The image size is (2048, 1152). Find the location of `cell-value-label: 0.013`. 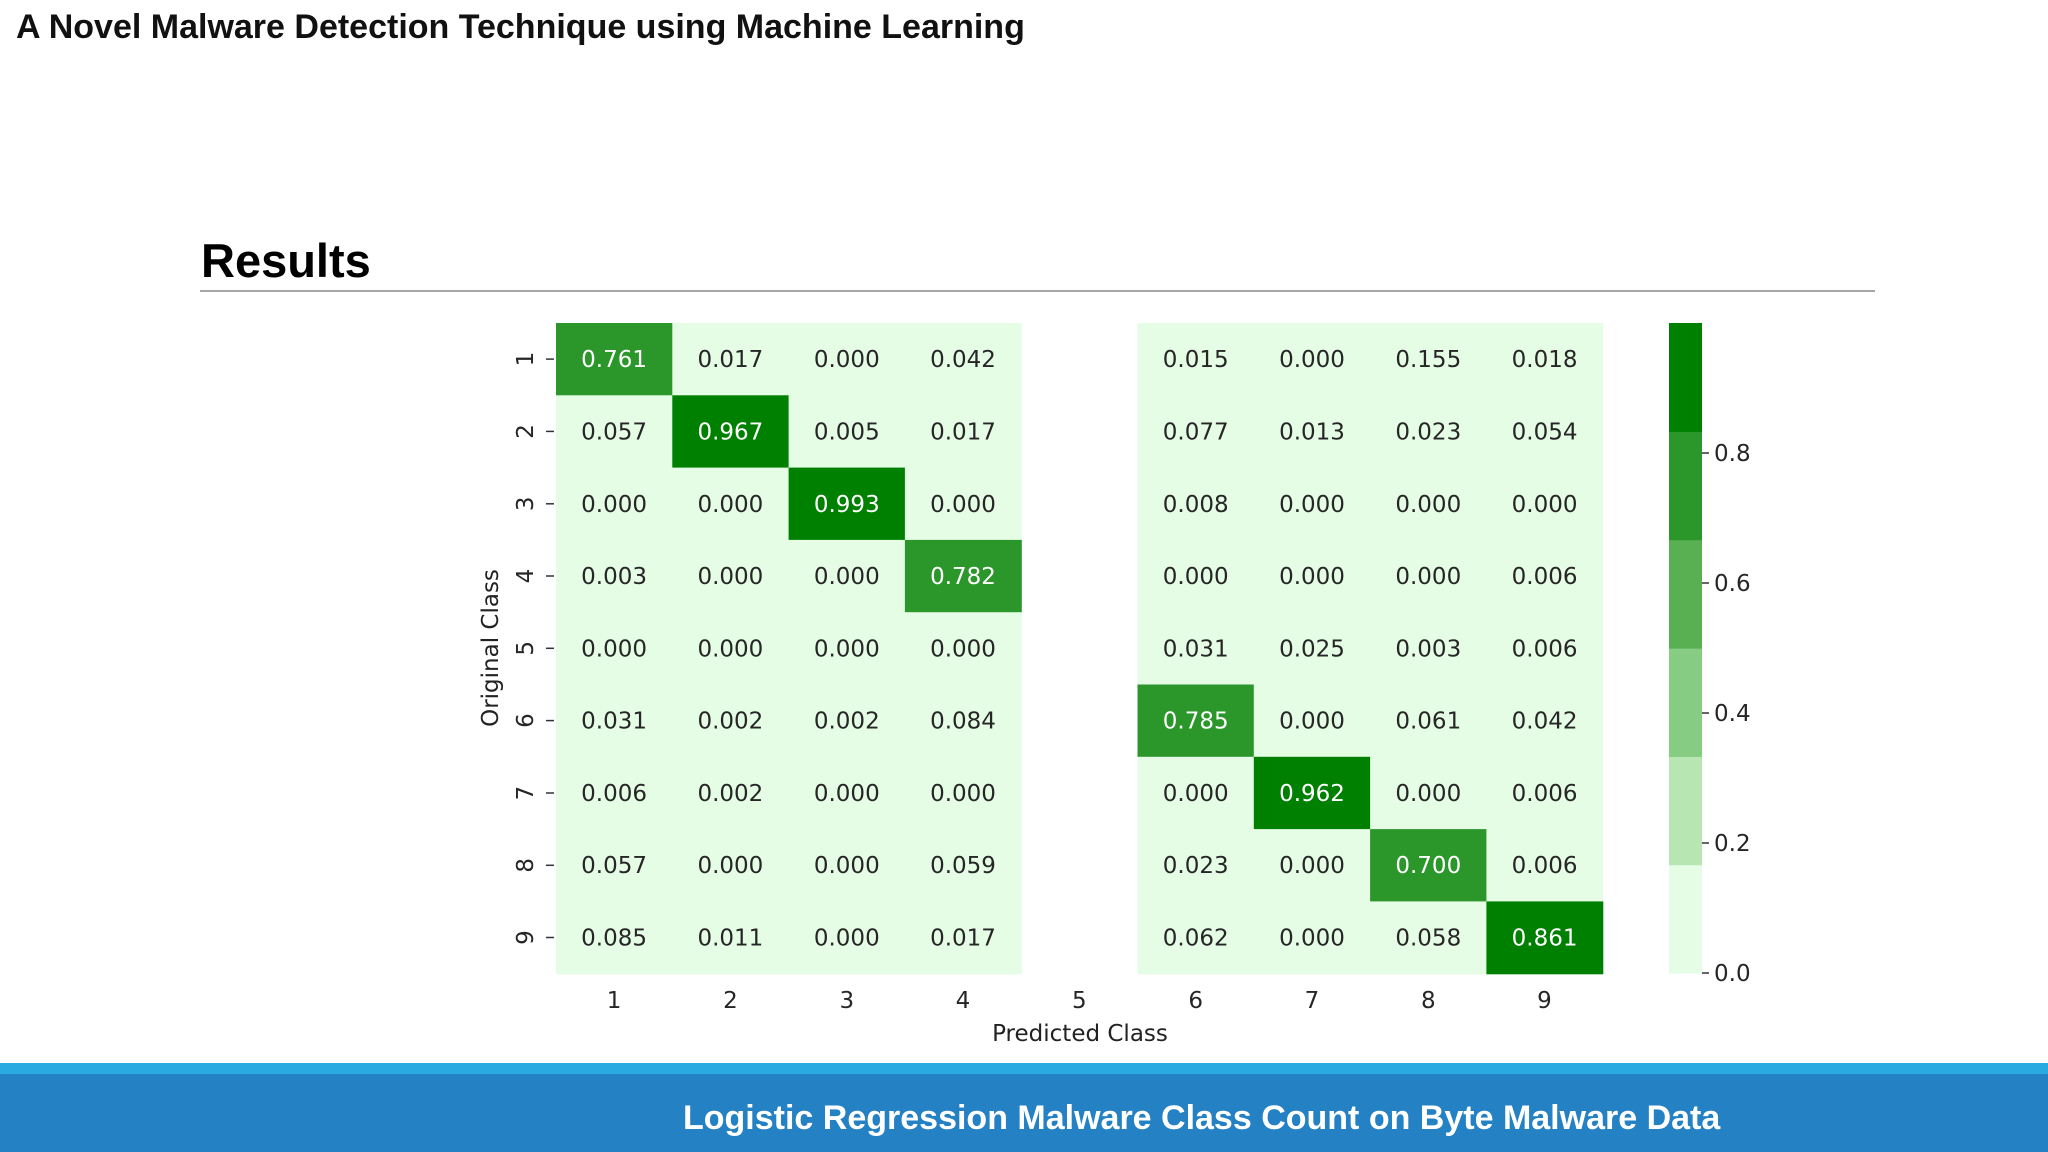

cell-value-label: 0.013 is located at coordinates (1312, 432).